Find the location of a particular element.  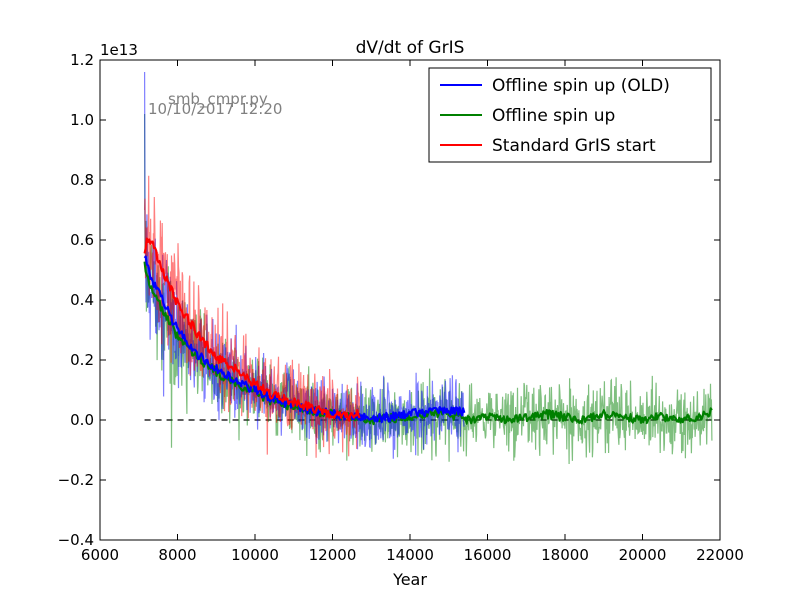

x-tick-label: 22000 is located at coordinates (720, 555).